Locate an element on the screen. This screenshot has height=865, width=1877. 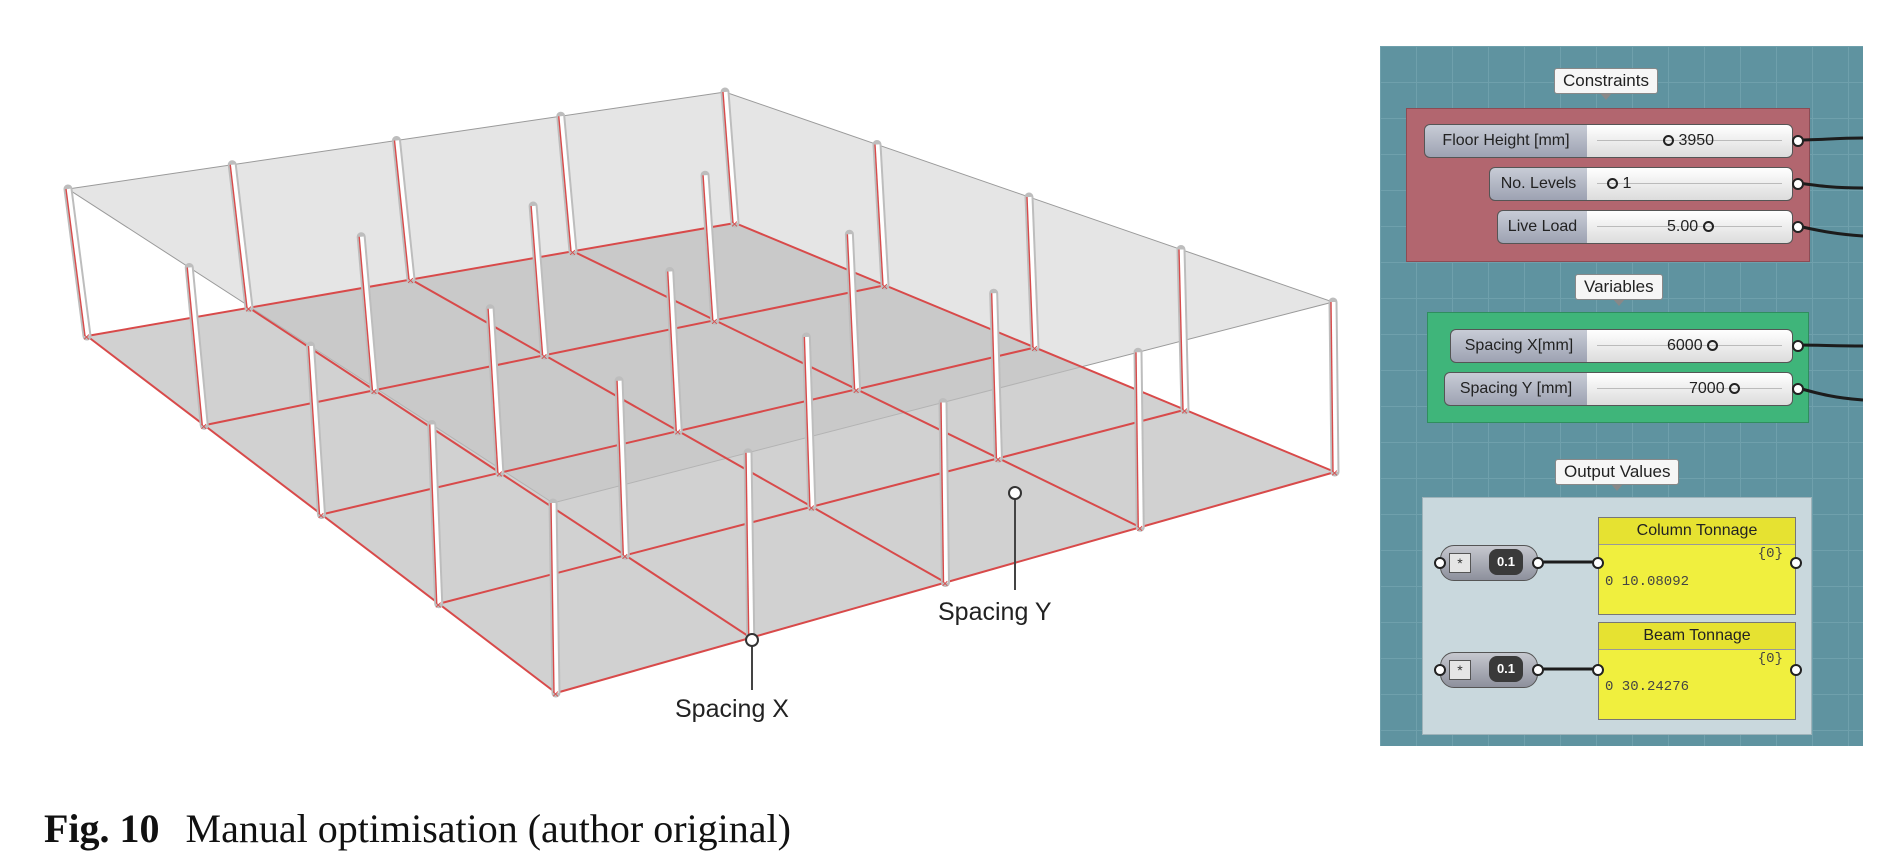
slider-track: 5.00 is located at coordinates (1690, 227).